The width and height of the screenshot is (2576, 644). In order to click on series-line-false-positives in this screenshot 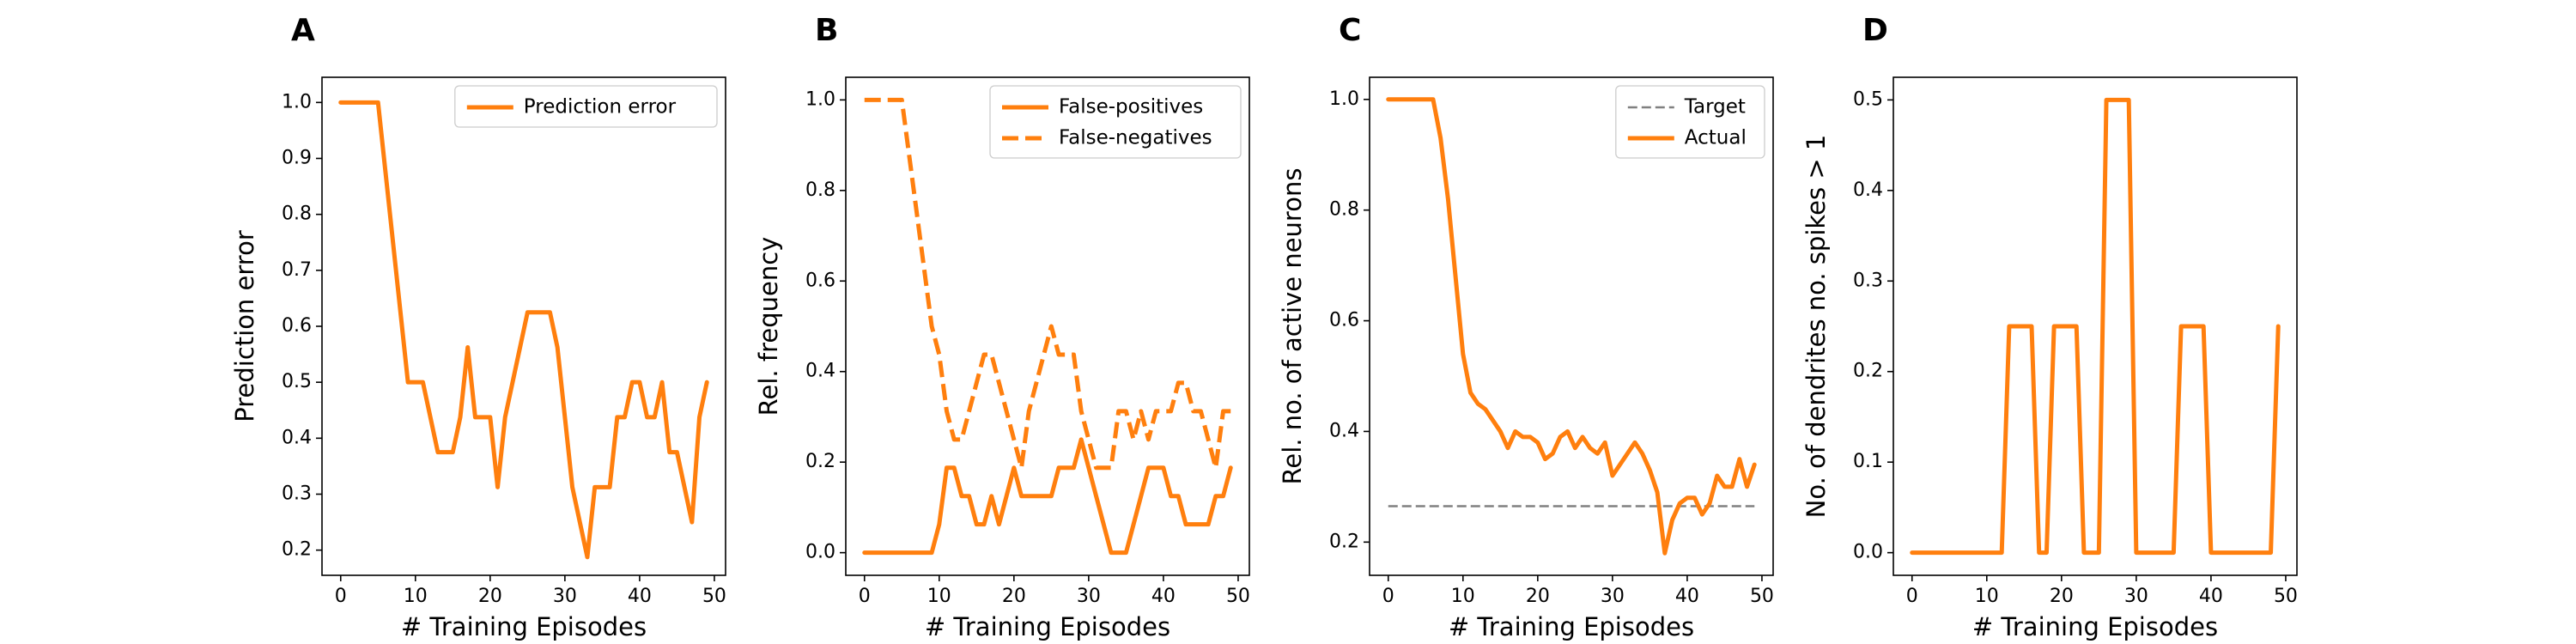, I will do `click(1047, 497)`.